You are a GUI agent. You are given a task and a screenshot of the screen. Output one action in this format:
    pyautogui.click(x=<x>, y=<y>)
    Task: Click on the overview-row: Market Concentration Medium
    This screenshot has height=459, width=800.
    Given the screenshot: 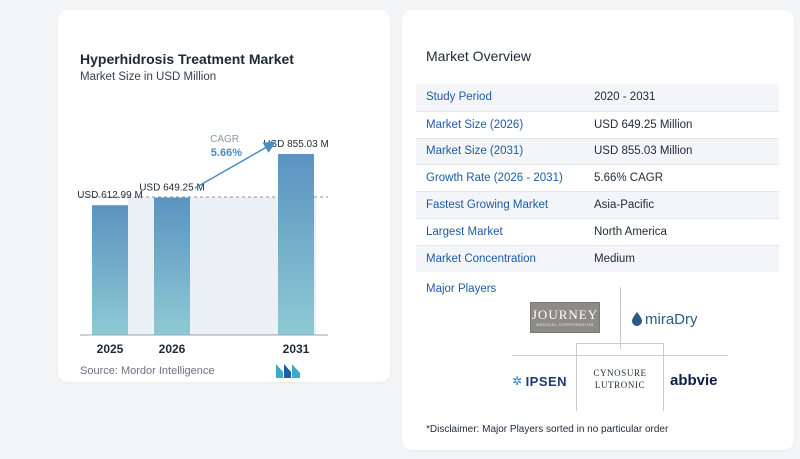 What is the action you would take?
    pyautogui.click(x=597, y=258)
    